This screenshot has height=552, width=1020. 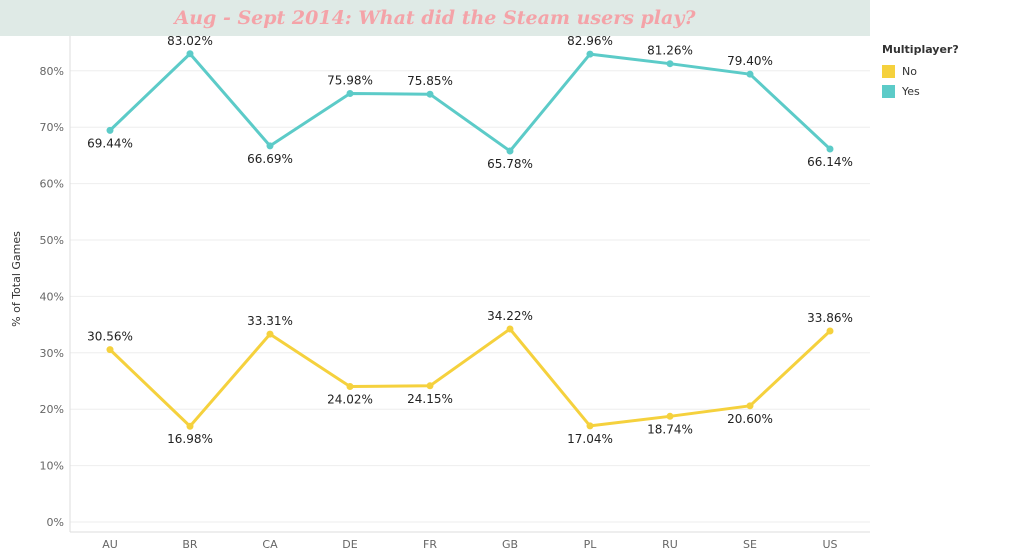 What do you see at coordinates (52, 409) in the screenshot?
I see `y-tick-label: 20%` at bounding box center [52, 409].